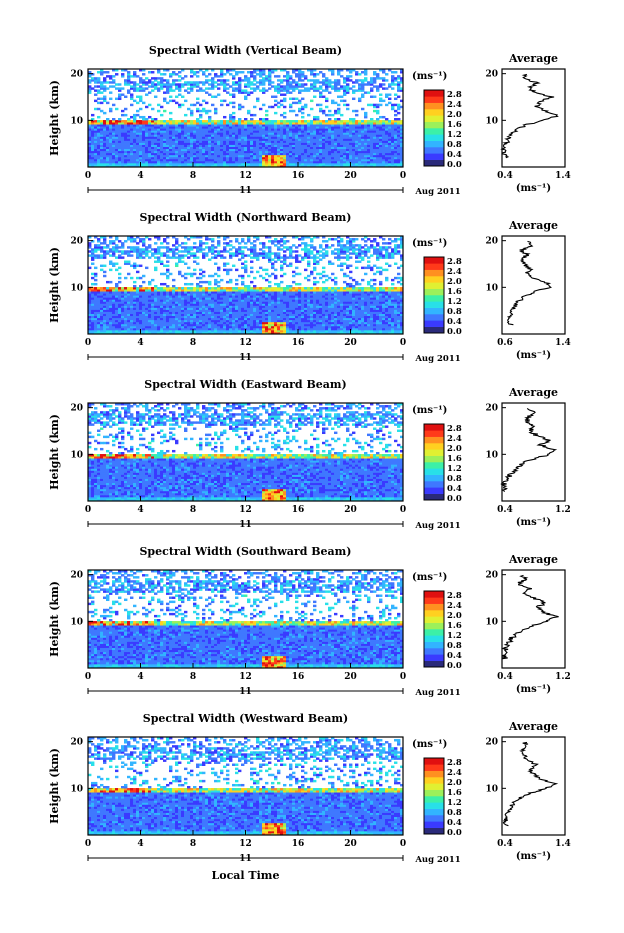  I want to click on x-tick-label: 12, so click(245, 176).